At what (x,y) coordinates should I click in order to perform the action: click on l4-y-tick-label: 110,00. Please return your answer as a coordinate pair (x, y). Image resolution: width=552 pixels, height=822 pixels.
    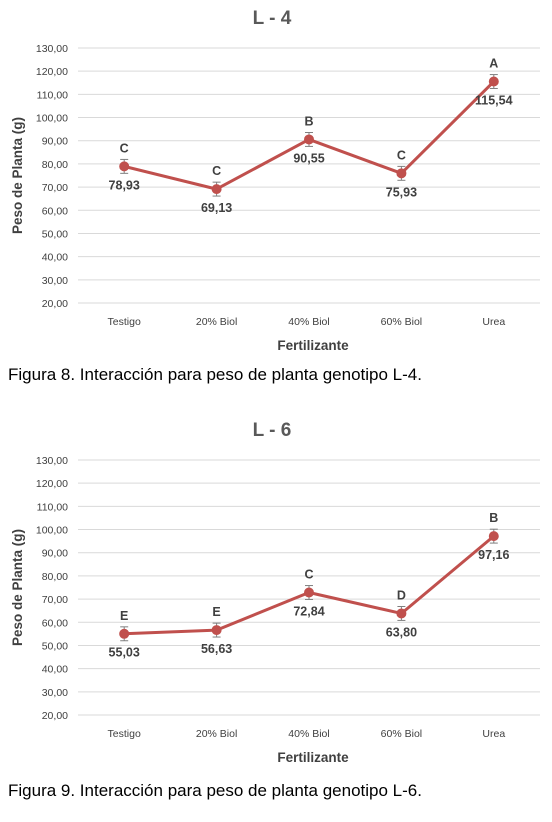
    Looking at the image, I should click on (52, 95).